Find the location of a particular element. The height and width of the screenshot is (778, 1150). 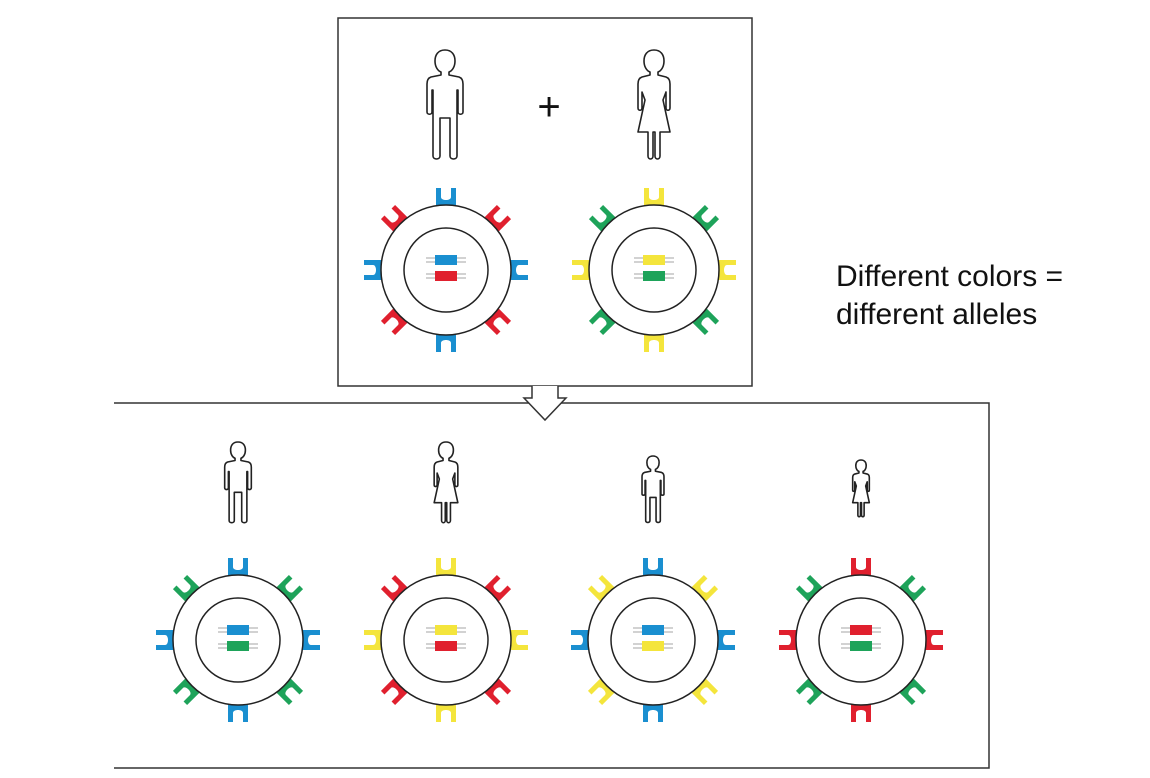

child-1-male-figure is located at coordinates (238, 482).